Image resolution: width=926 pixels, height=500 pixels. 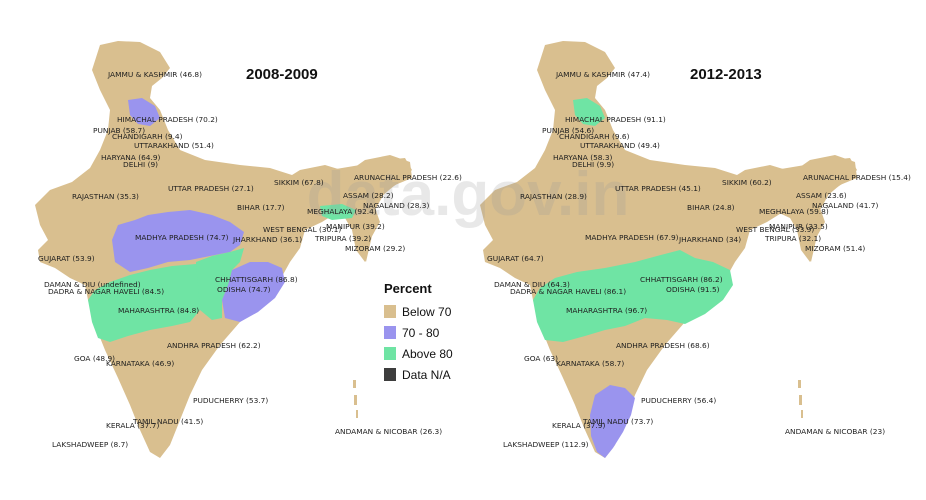 I want to click on state-label: CHHATTISGARH (86.2), so click(x=681, y=279).